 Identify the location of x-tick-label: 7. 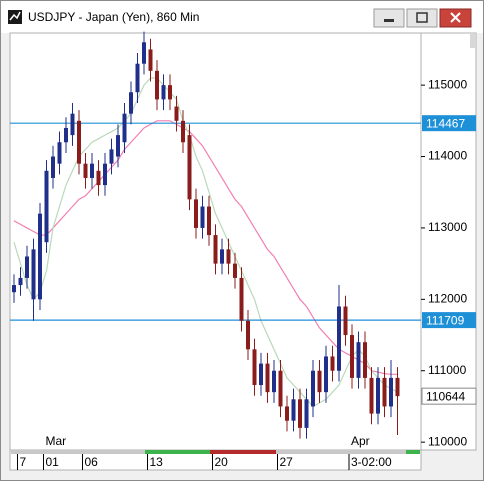
(23, 462).